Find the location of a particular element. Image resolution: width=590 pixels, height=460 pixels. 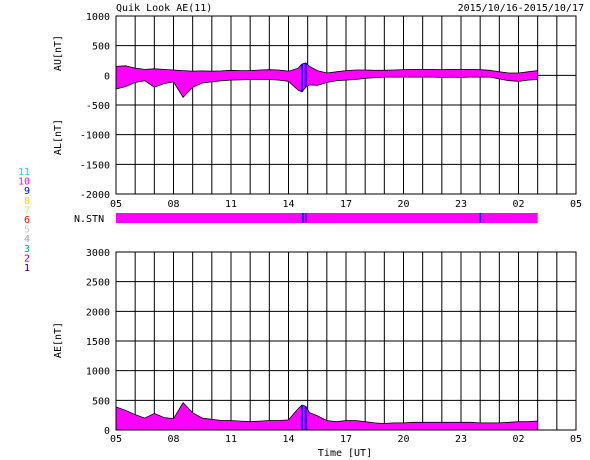

ae-xtick-label: 08 is located at coordinates (173, 439).